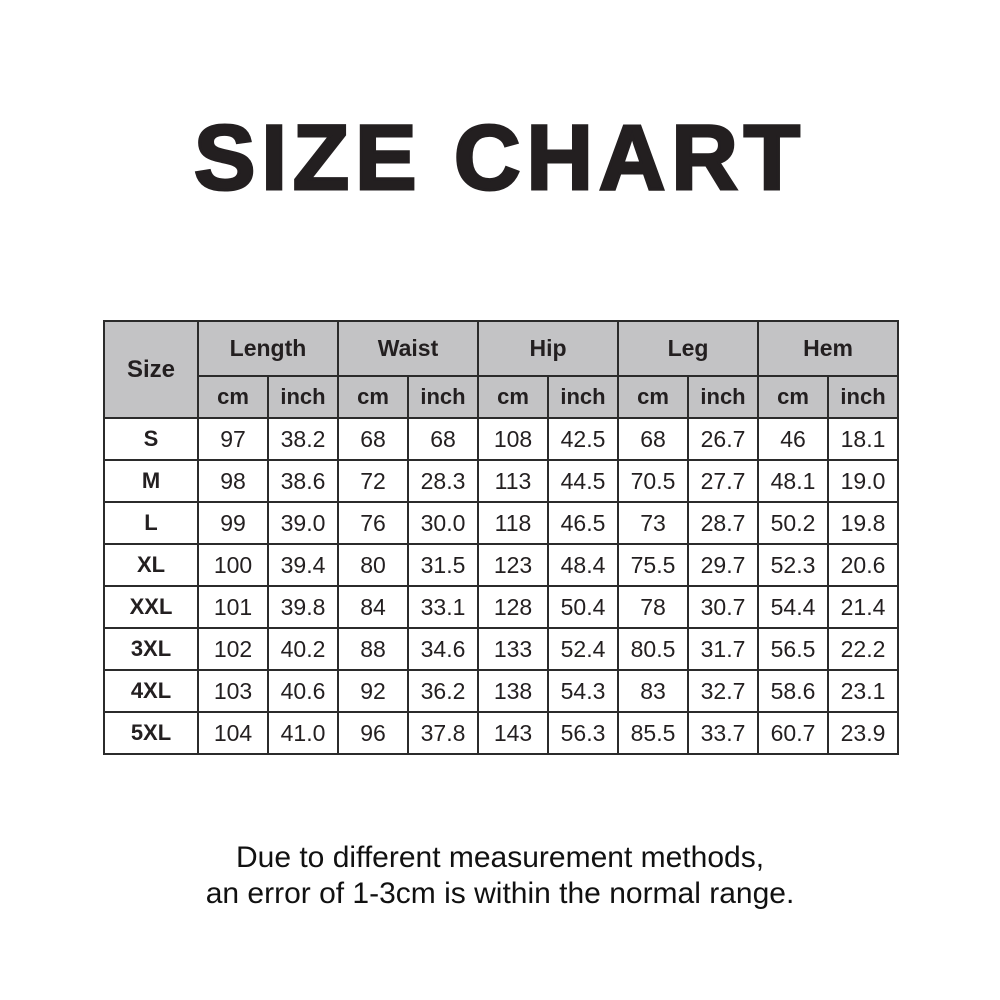 This screenshot has width=1000, height=1000. I want to click on cell-l-hem-cm: 50.2, so click(793, 523).